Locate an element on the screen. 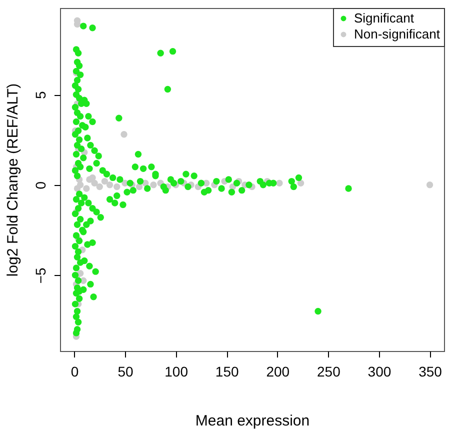 The height and width of the screenshot is (442, 460). x-tick-label: 250 is located at coordinates (329, 372).